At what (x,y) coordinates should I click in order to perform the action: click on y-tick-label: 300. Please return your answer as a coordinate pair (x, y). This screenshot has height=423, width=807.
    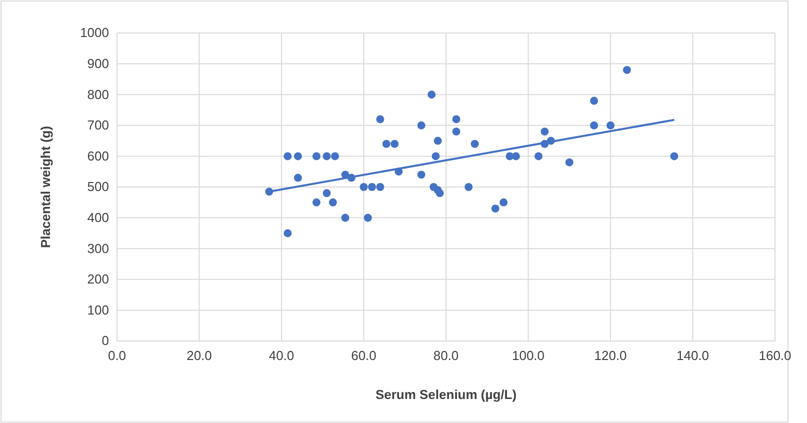
    Looking at the image, I should click on (98, 248).